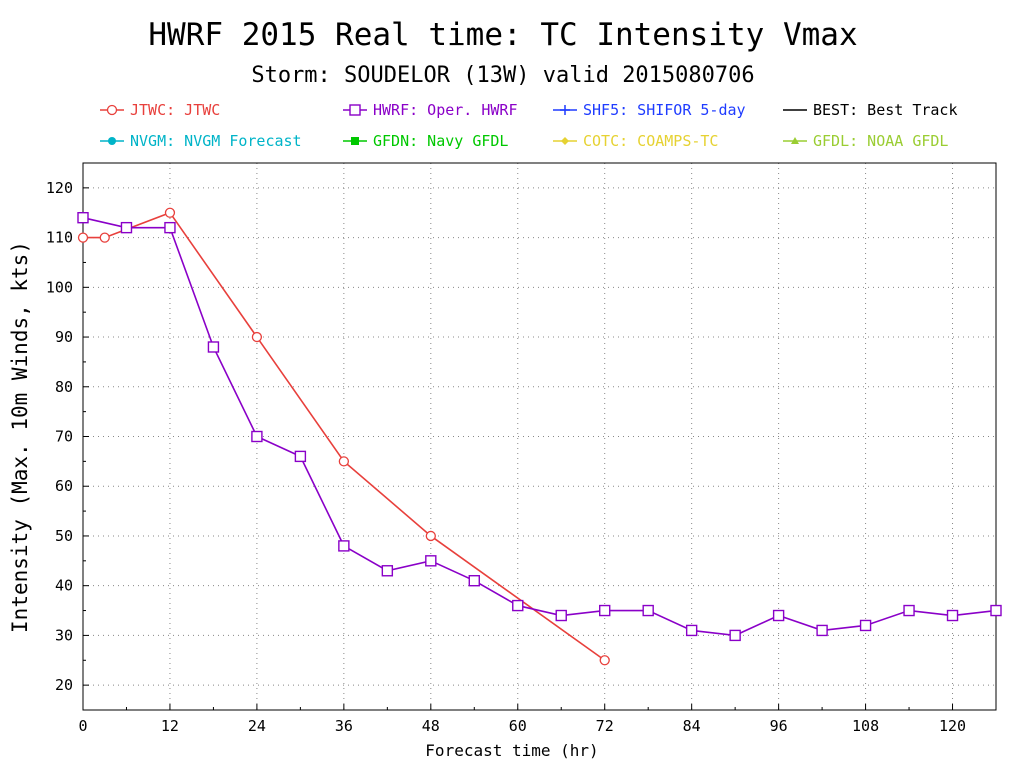  I want to click on y-axis-label: Intensity (Max. 10m Winds, kts), so click(20, 437).